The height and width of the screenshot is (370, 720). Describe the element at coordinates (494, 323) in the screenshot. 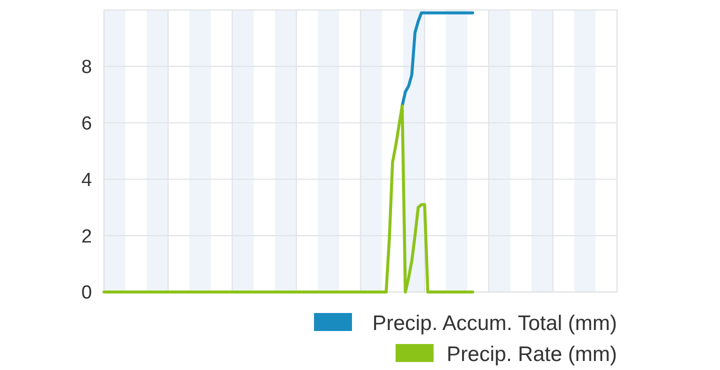

I see `legend-label: Precip. Accum. Total (mm)` at that location.